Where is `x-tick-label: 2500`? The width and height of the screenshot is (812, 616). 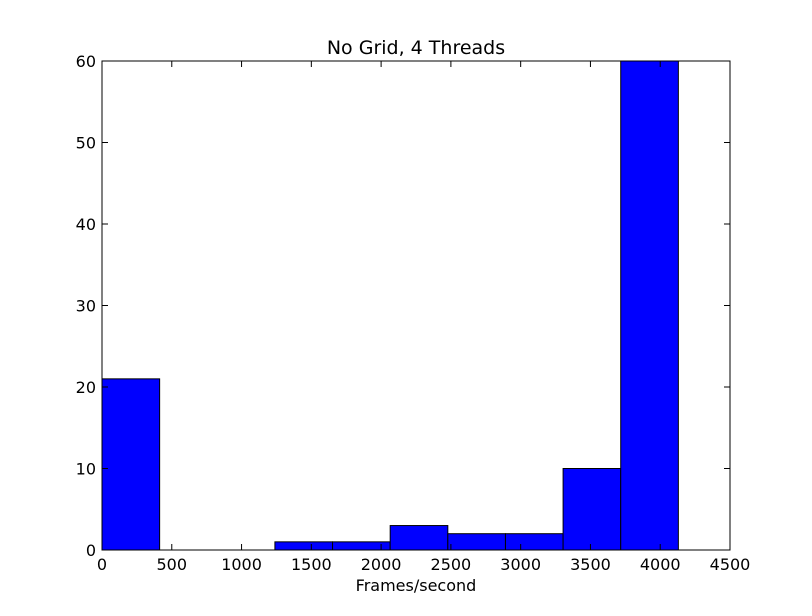 x-tick-label: 2500 is located at coordinates (451, 564).